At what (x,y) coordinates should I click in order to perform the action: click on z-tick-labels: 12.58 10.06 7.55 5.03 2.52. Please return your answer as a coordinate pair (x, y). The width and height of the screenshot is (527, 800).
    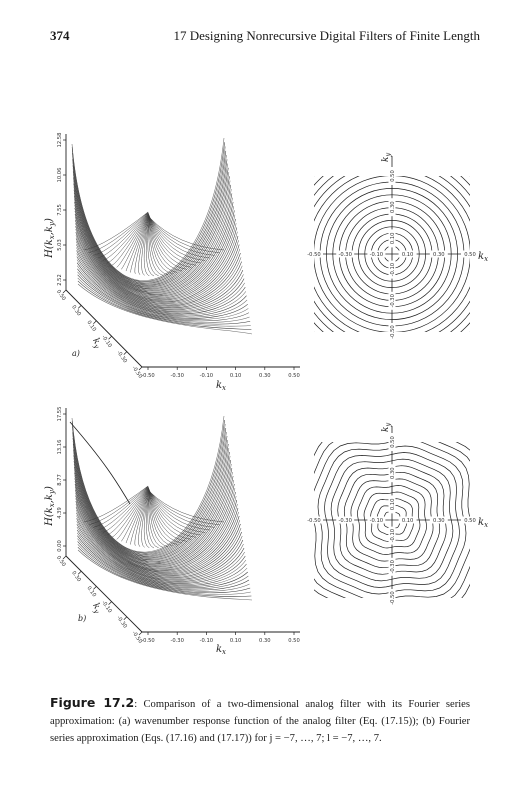
    Looking at the image, I should click on (61, 209).